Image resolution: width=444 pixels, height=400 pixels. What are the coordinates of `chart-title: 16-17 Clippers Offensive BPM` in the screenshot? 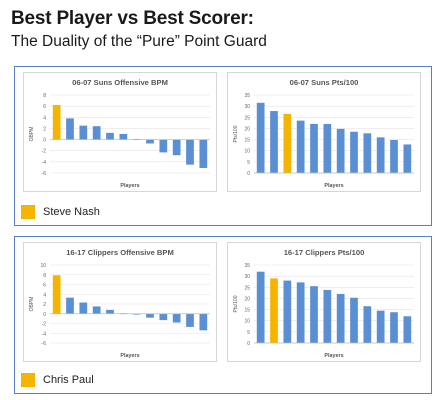 It's located at (120, 252).